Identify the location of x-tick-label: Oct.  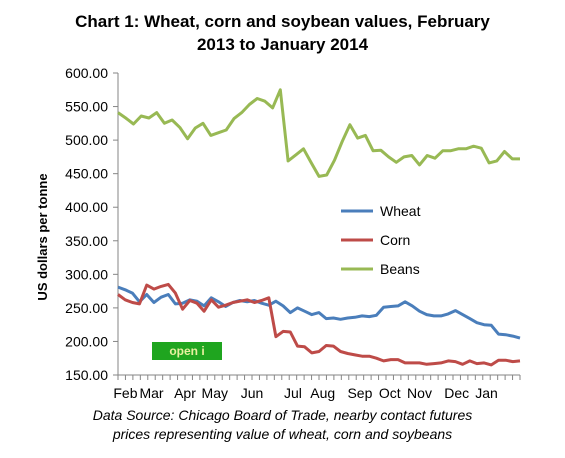
(390, 393).